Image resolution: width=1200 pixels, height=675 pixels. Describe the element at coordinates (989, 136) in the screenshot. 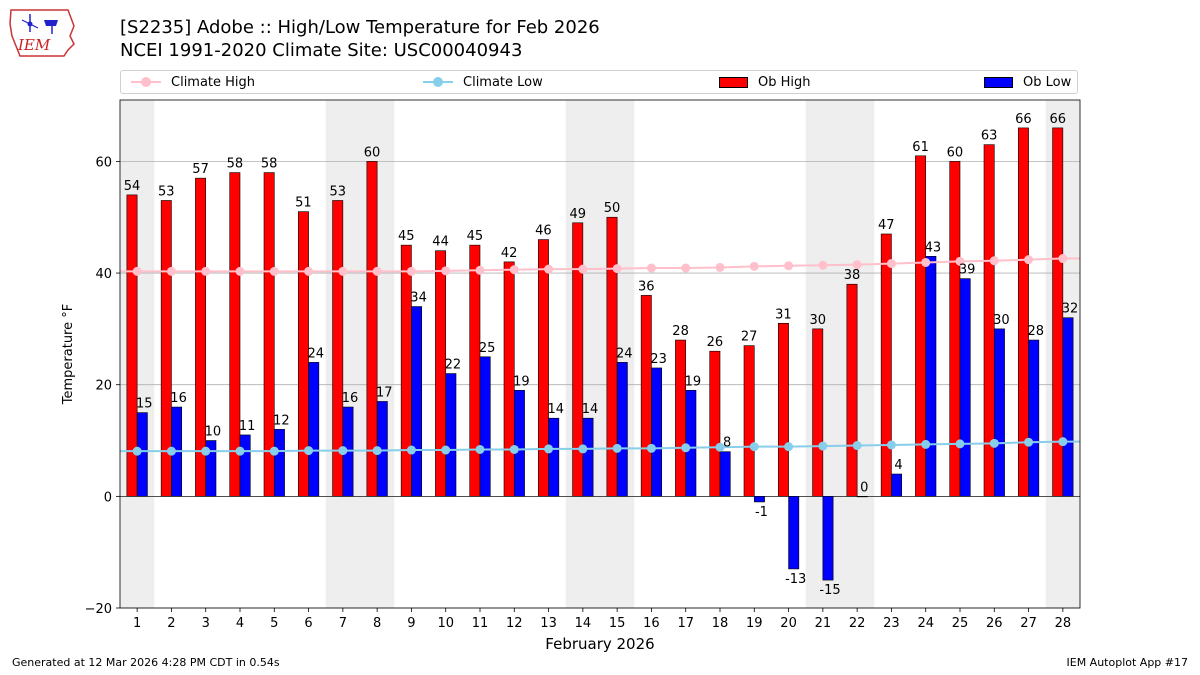

I see `ob-high-value-label: 63` at that location.